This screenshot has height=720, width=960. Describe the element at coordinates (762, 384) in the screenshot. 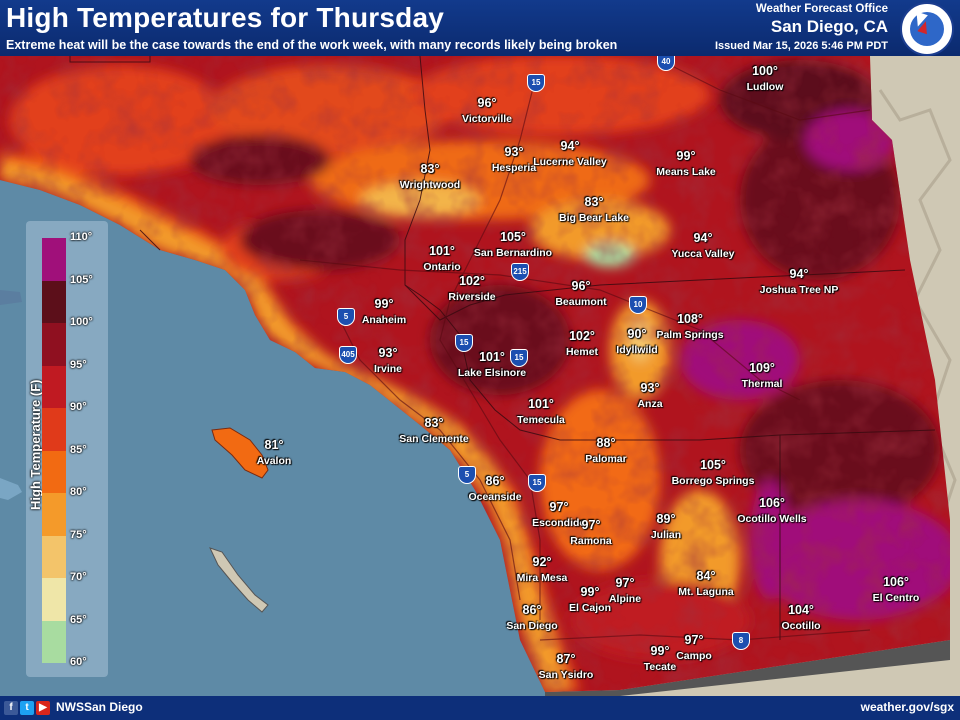

I see `place-name: Thermal` at that location.